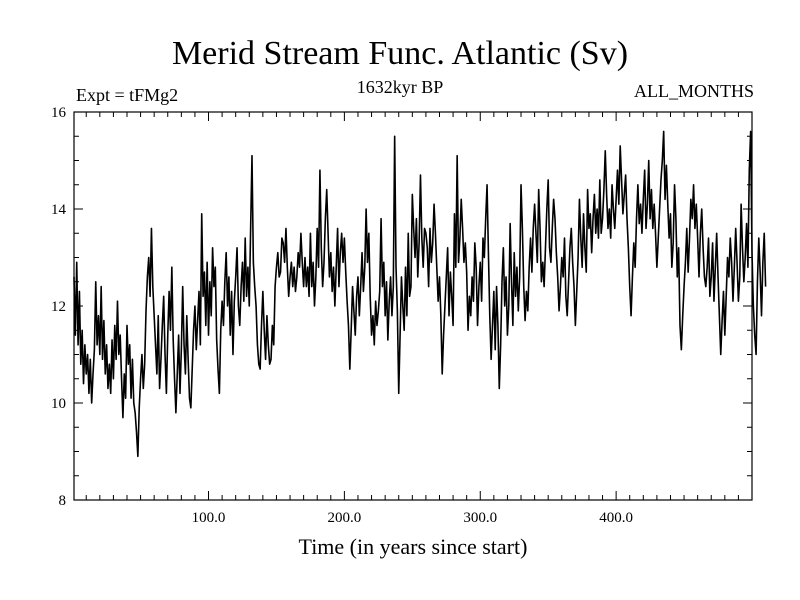 The width and height of the screenshot is (800, 600). What do you see at coordinates (63, 501) in the screenshot?
I see `y-tick-label: 8` at bounding box center [63, 501].